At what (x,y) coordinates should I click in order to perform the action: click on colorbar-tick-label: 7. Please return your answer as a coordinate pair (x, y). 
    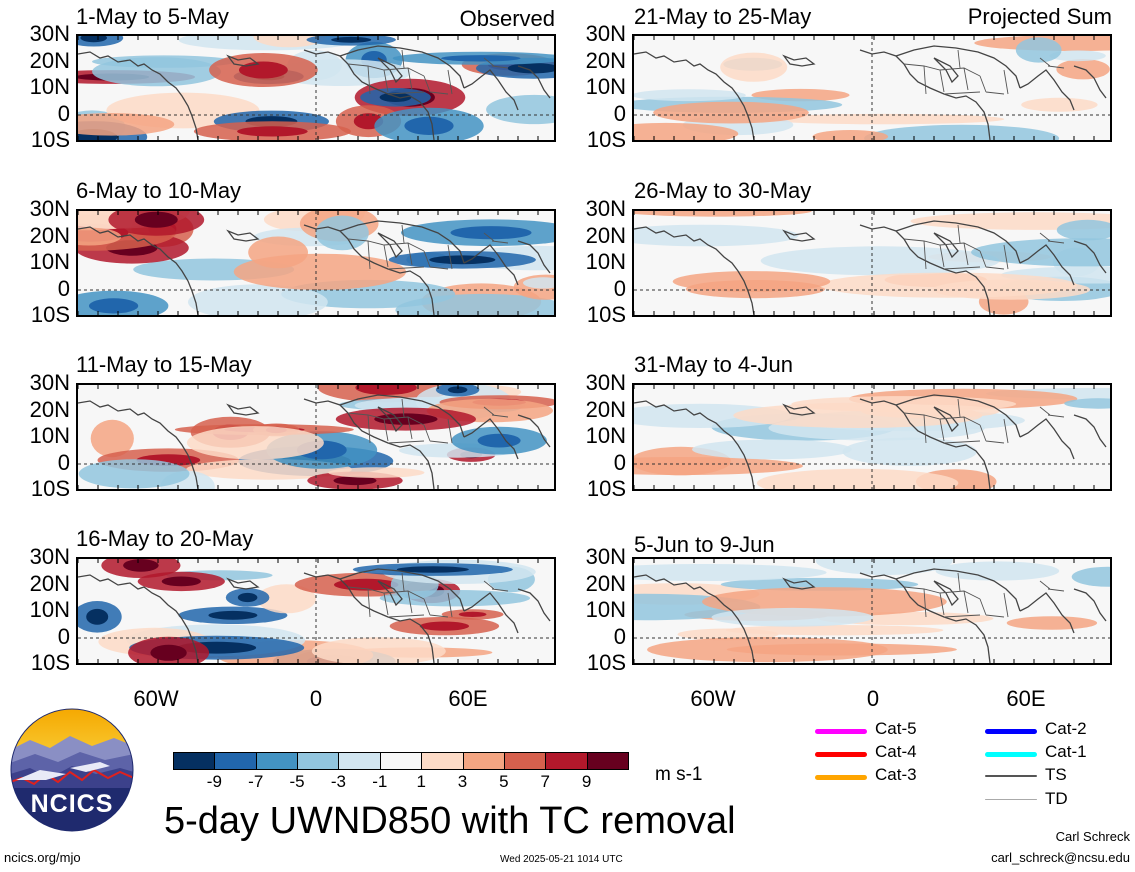
    Looking at the image, I should click on (545, 781).